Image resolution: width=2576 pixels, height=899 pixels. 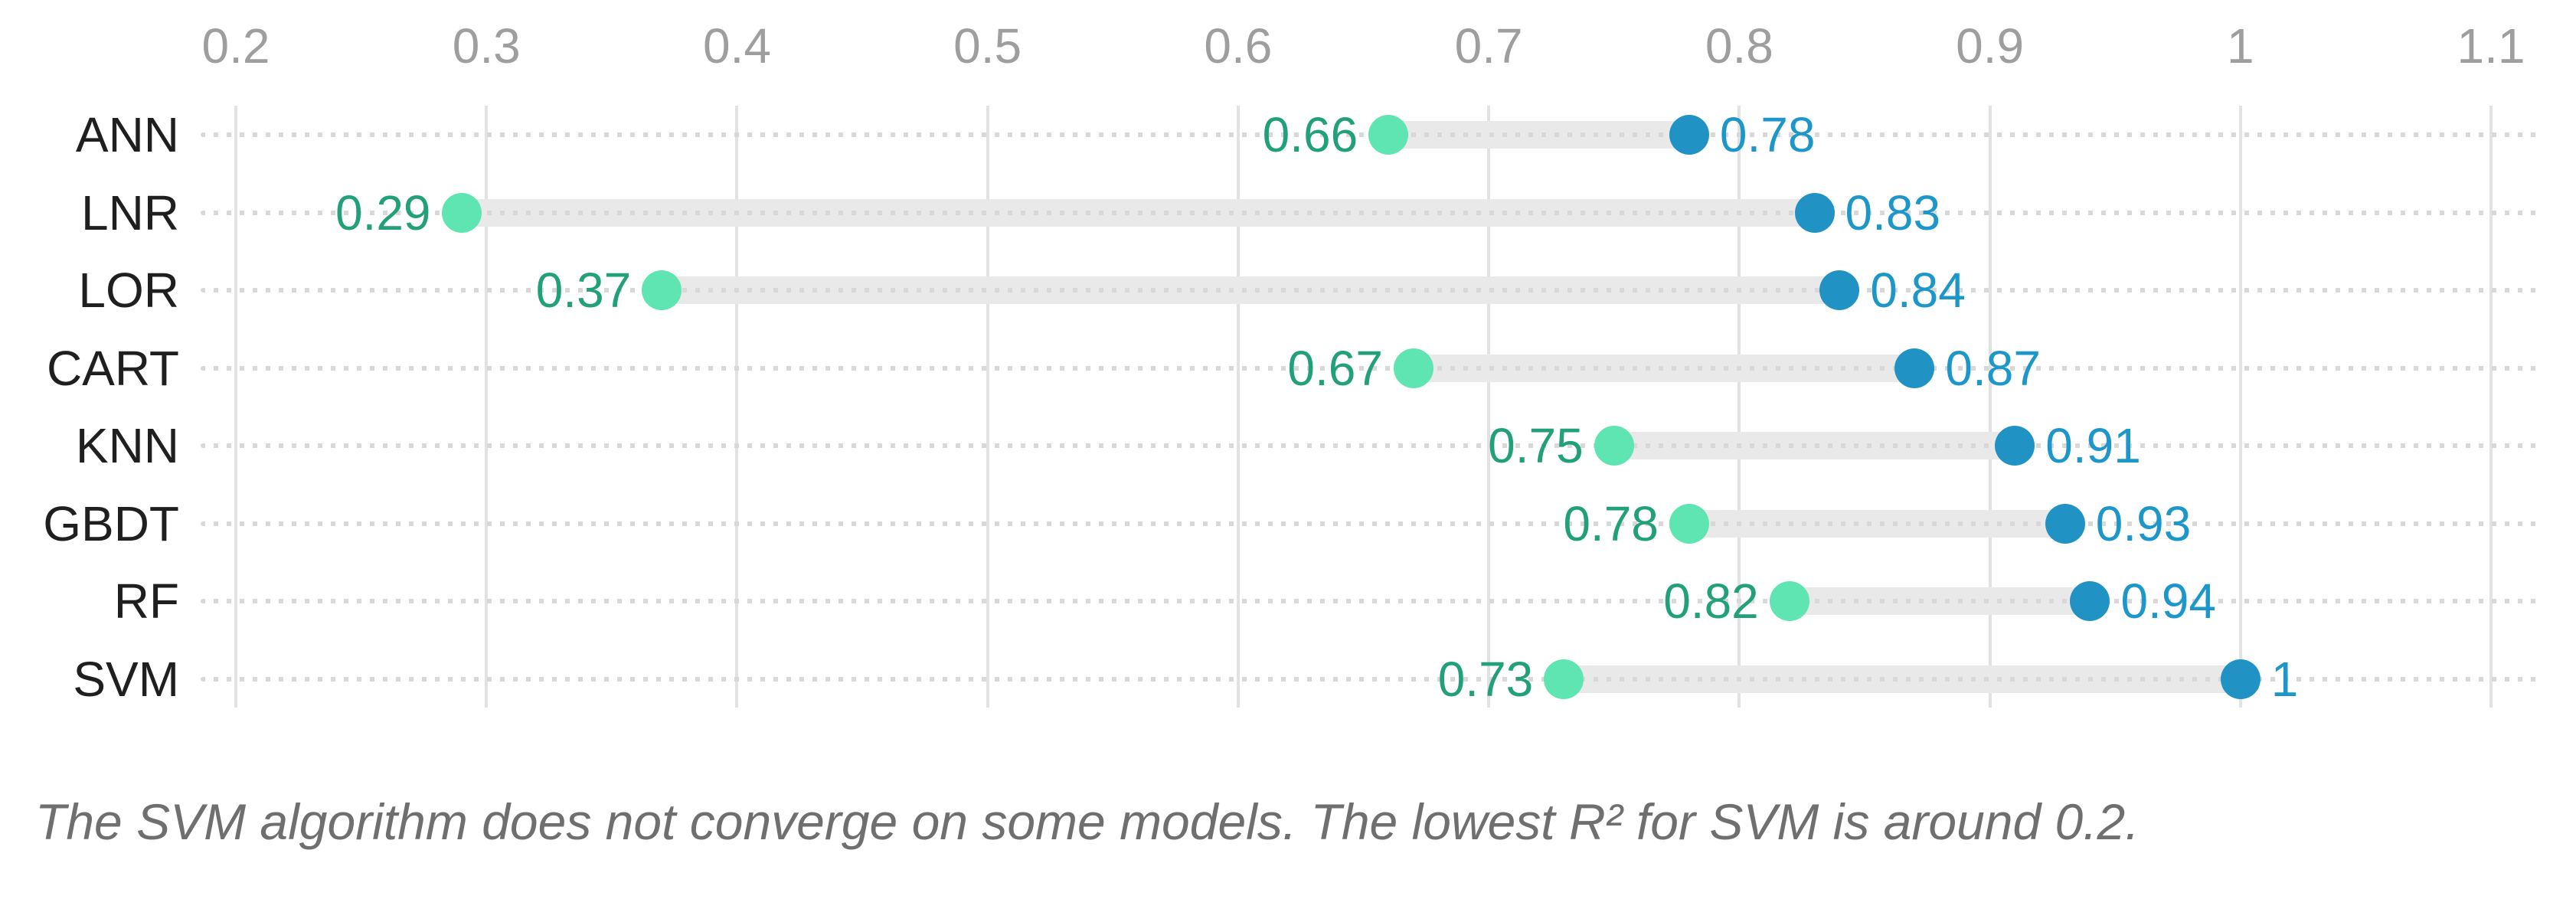 I want to click on min-value-label: 0.73, so click(x=1485, y=679).